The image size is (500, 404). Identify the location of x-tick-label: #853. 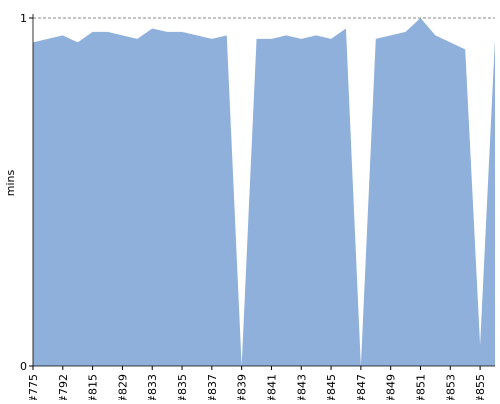
(450, 387).